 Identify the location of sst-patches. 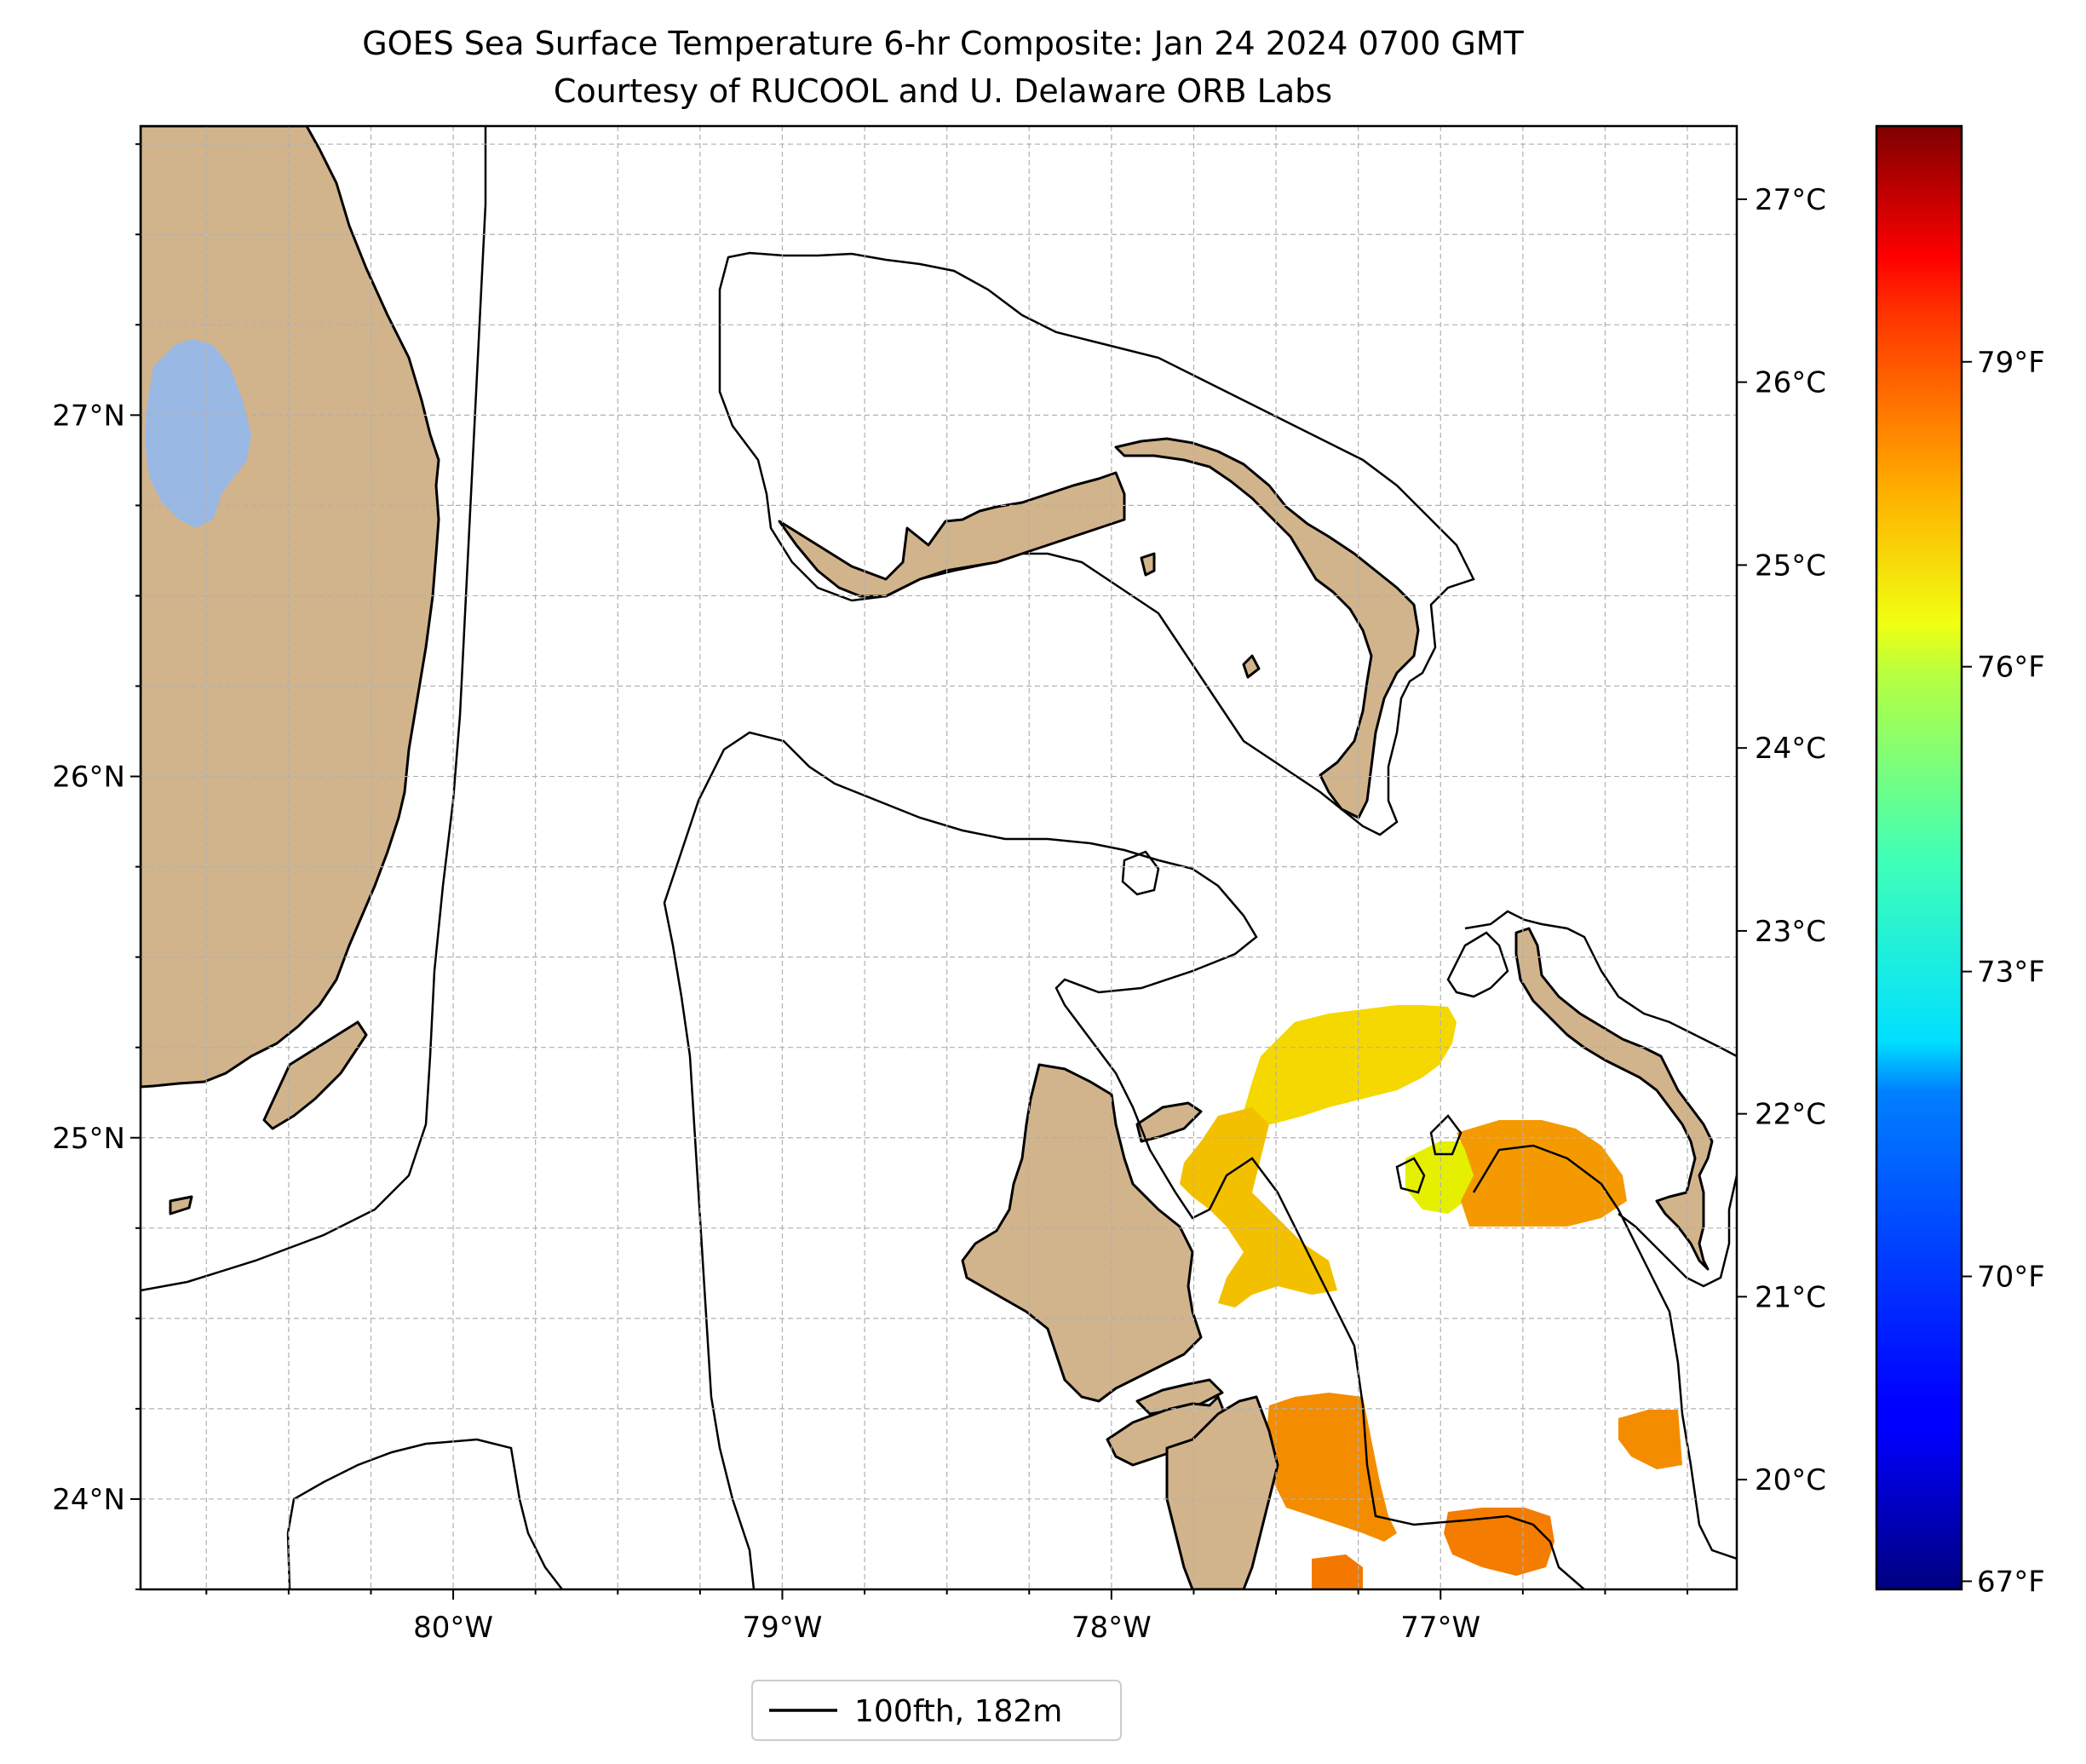
(1431, 1297).